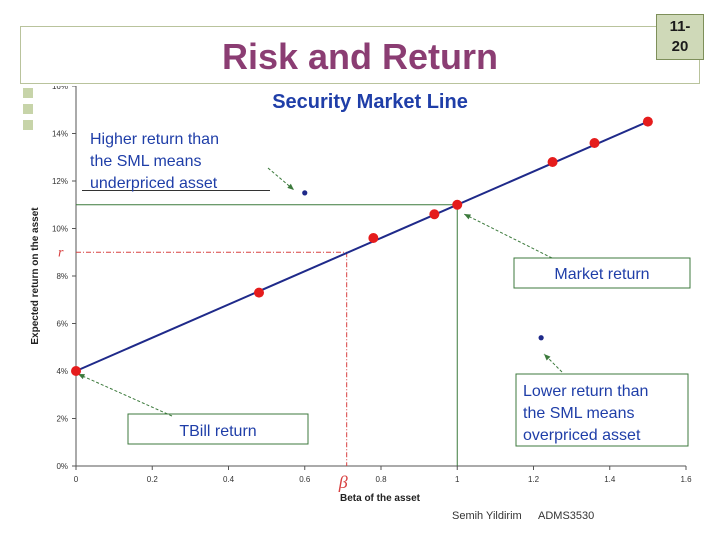  I want to click on x-tick-label: 1, so click(457, 479).